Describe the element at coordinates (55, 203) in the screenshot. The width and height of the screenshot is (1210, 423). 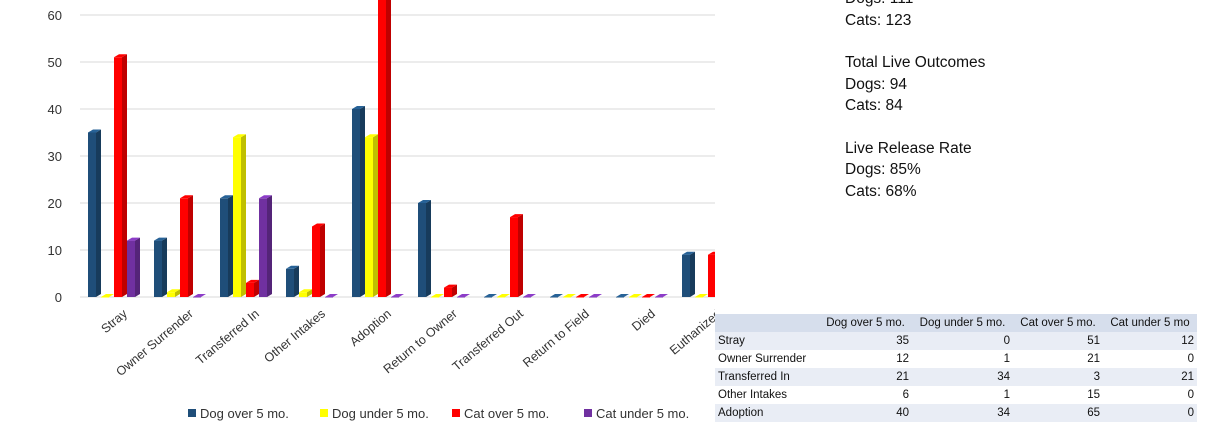
I see `y-tick-label: 20` at that location.